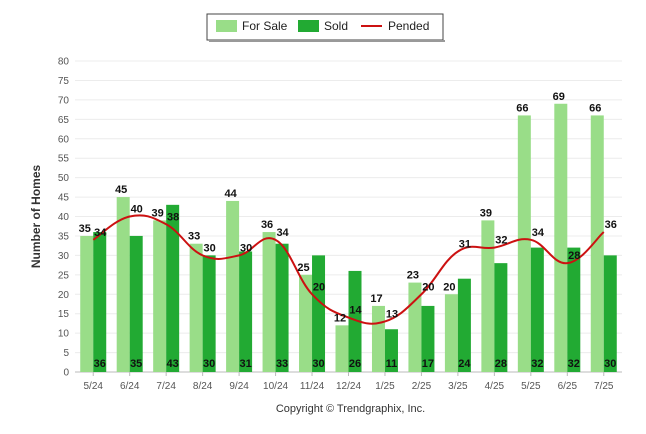 This screenshot has width=646, height=434. Describe the element at coordinates (203, 386) in the screenshot. I see `x-tick-label: 8/24` at that location.